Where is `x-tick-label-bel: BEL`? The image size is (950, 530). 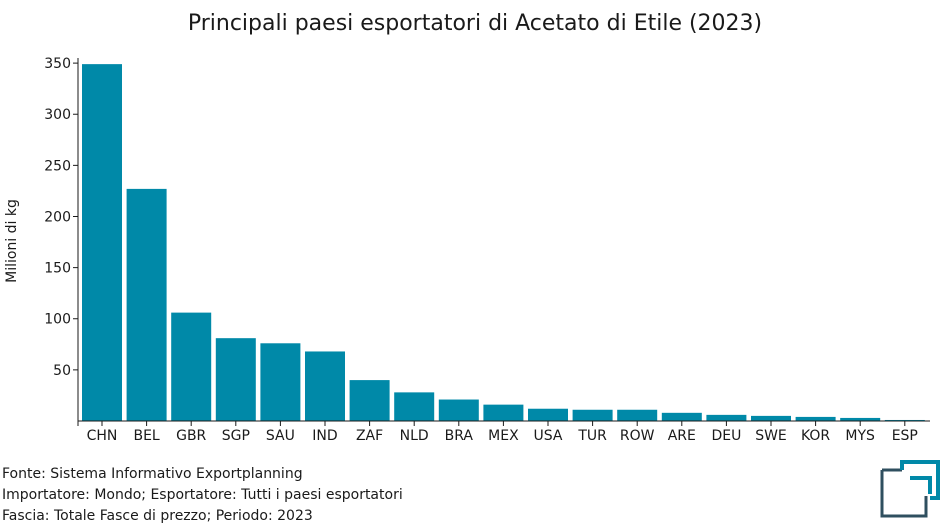 x-tick-label-bel: BEL is located at coordinates (146, 436).